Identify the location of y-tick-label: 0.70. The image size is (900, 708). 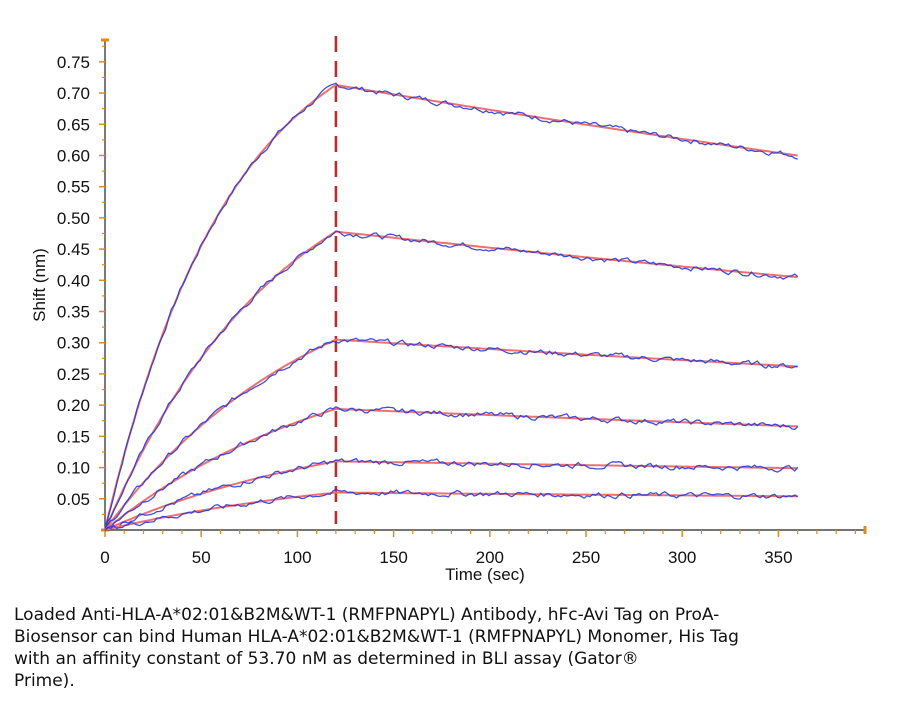
(73, 93).